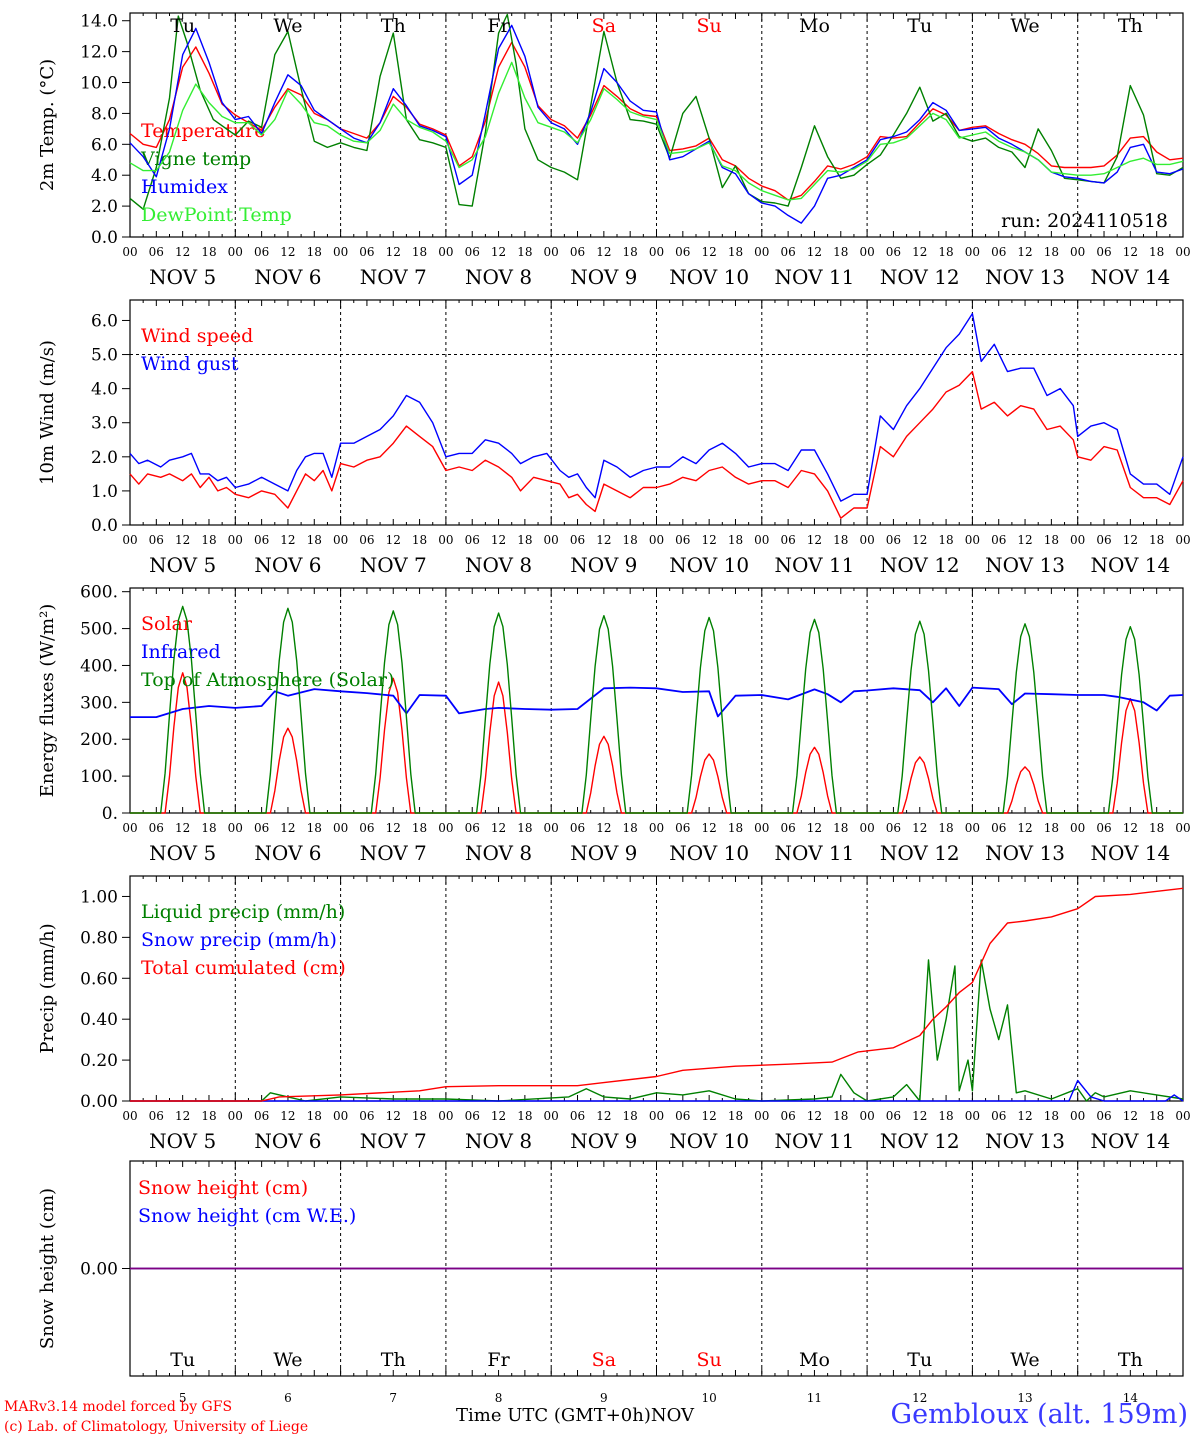 This screenshot has height=1440, width=1194. I want to click on legend-entry: Wind gust, so click(190, 364).